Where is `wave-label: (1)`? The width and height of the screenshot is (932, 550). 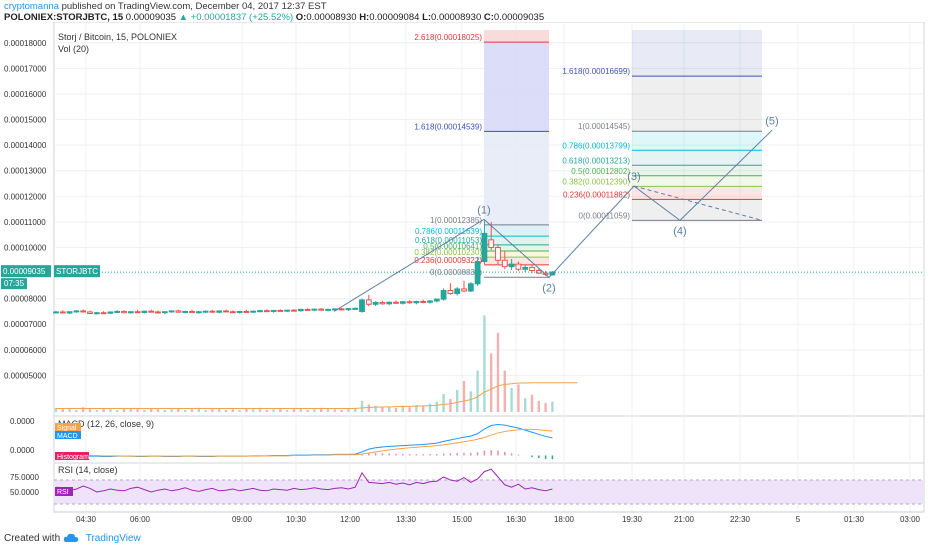
wave-label: (1) is located at coordinates (483, 210).